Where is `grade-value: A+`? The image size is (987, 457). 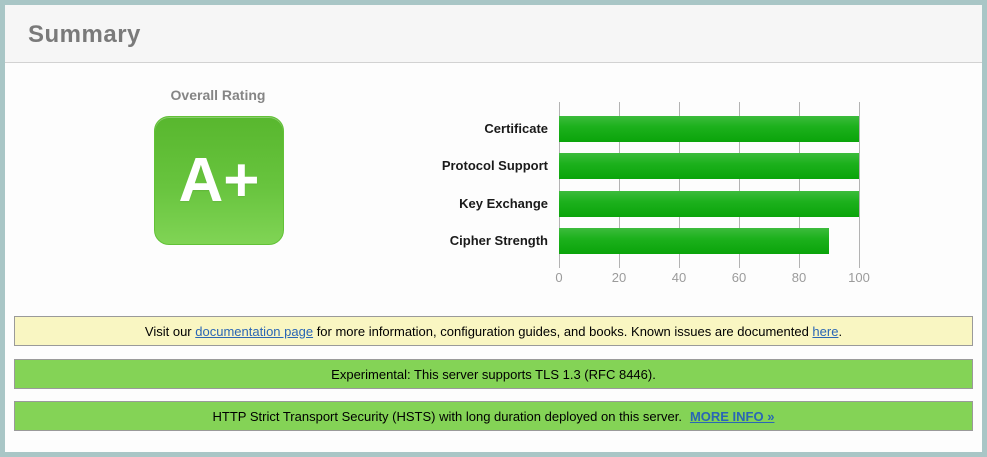 grade-value: A+ is located at coordinates (219, 180).